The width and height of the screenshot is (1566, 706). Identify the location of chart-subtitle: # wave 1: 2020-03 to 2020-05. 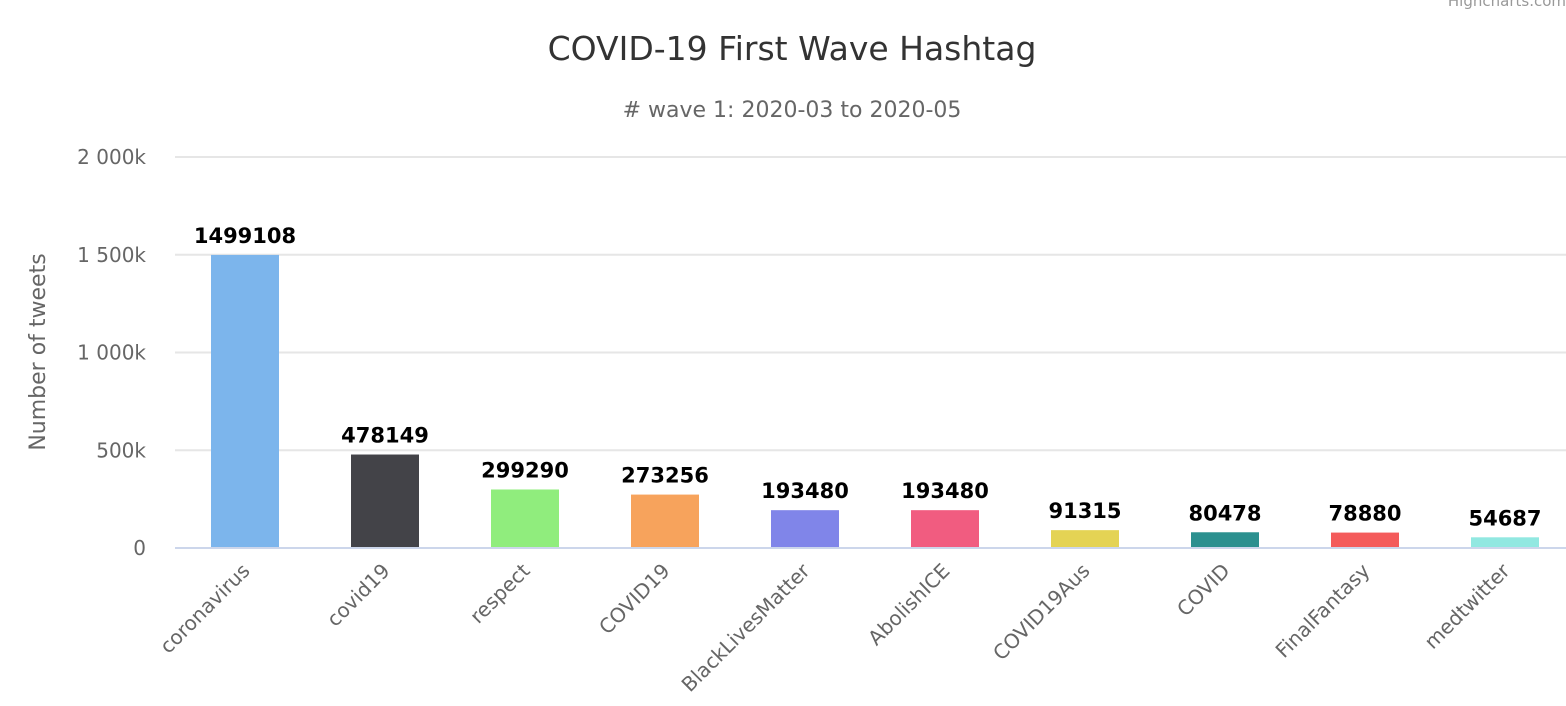
(792, 110).